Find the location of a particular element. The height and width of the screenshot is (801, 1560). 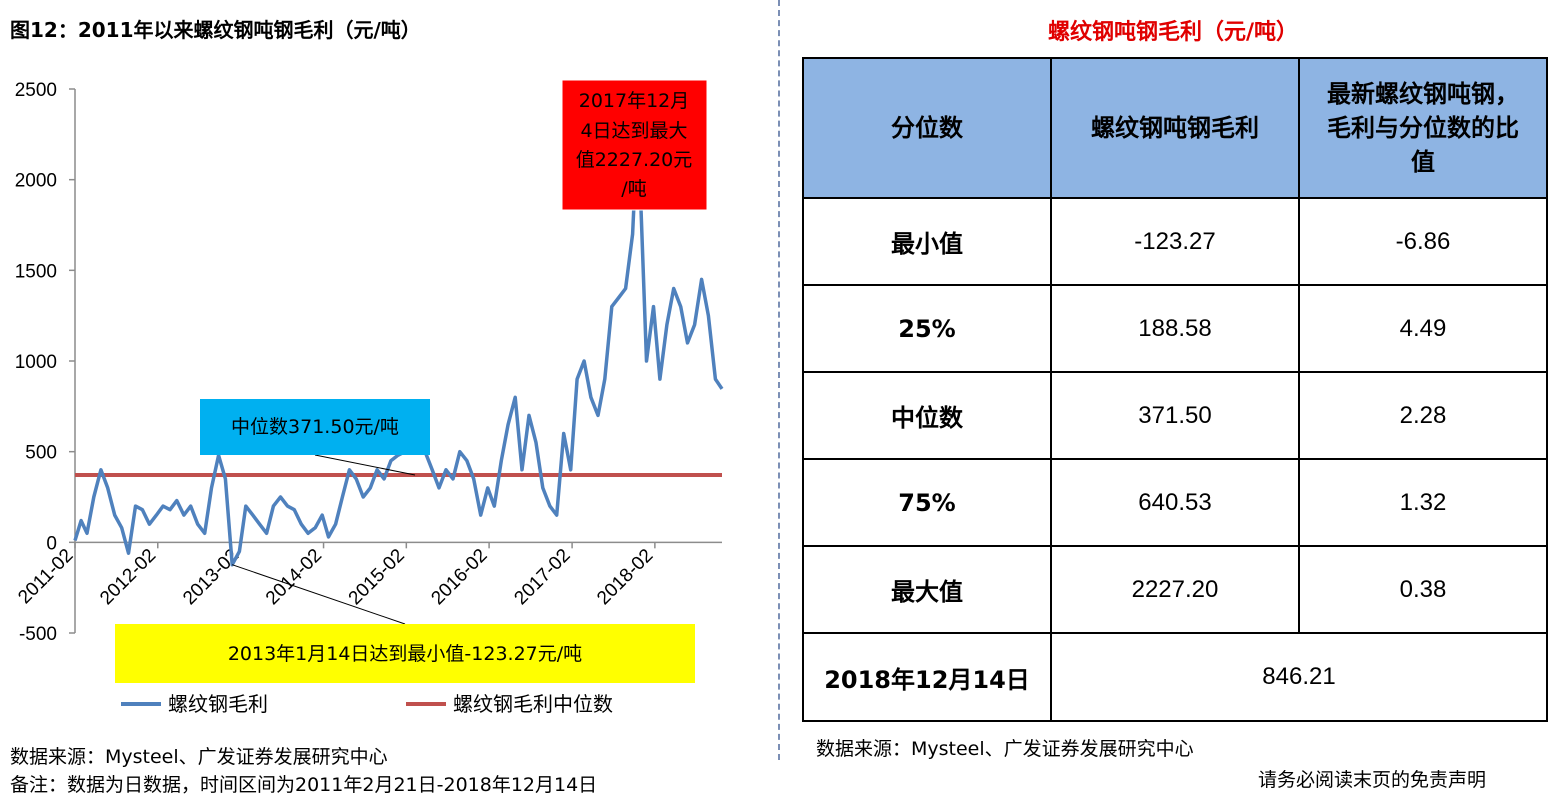

x-tick-label: 2016-02 is located at coordinates (459, 577).